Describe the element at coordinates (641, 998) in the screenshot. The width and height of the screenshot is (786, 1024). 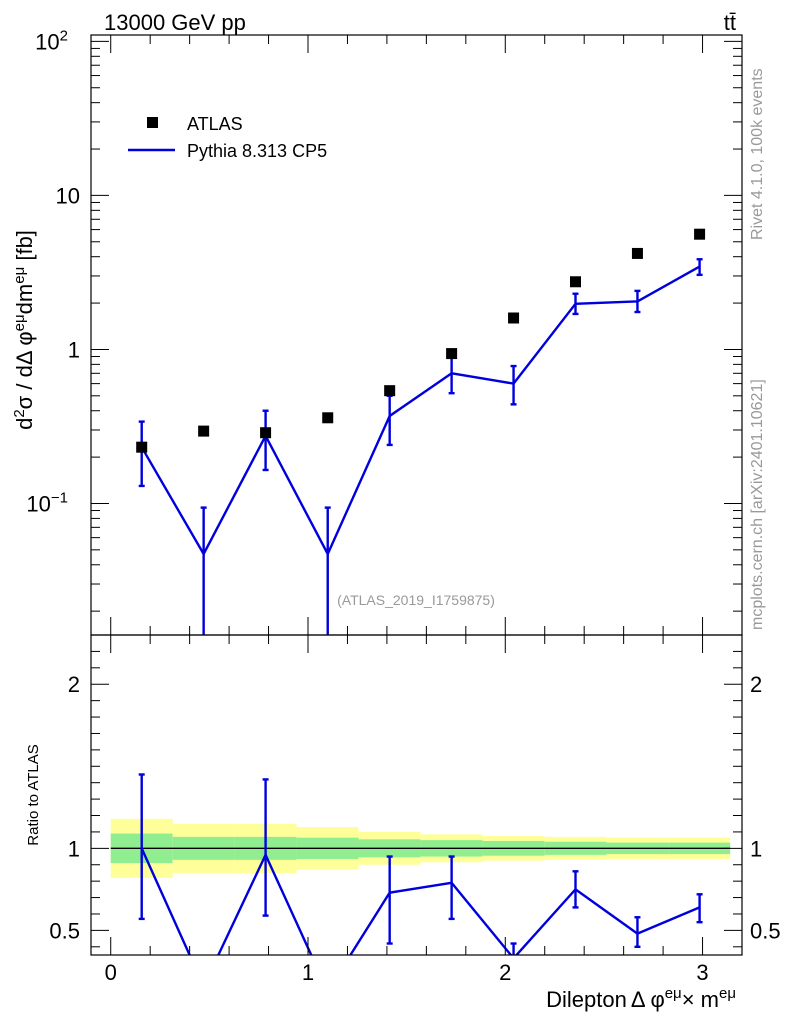
I see `x-axis-label: Dilepton Δ φeμ× meμ` at that location.